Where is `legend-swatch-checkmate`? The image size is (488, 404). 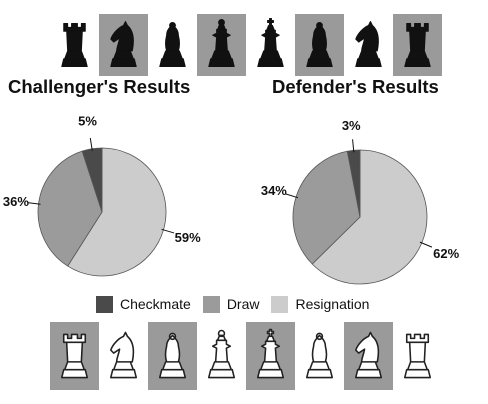 legend-swatch-checkmate is located at coordinates (104, 304).